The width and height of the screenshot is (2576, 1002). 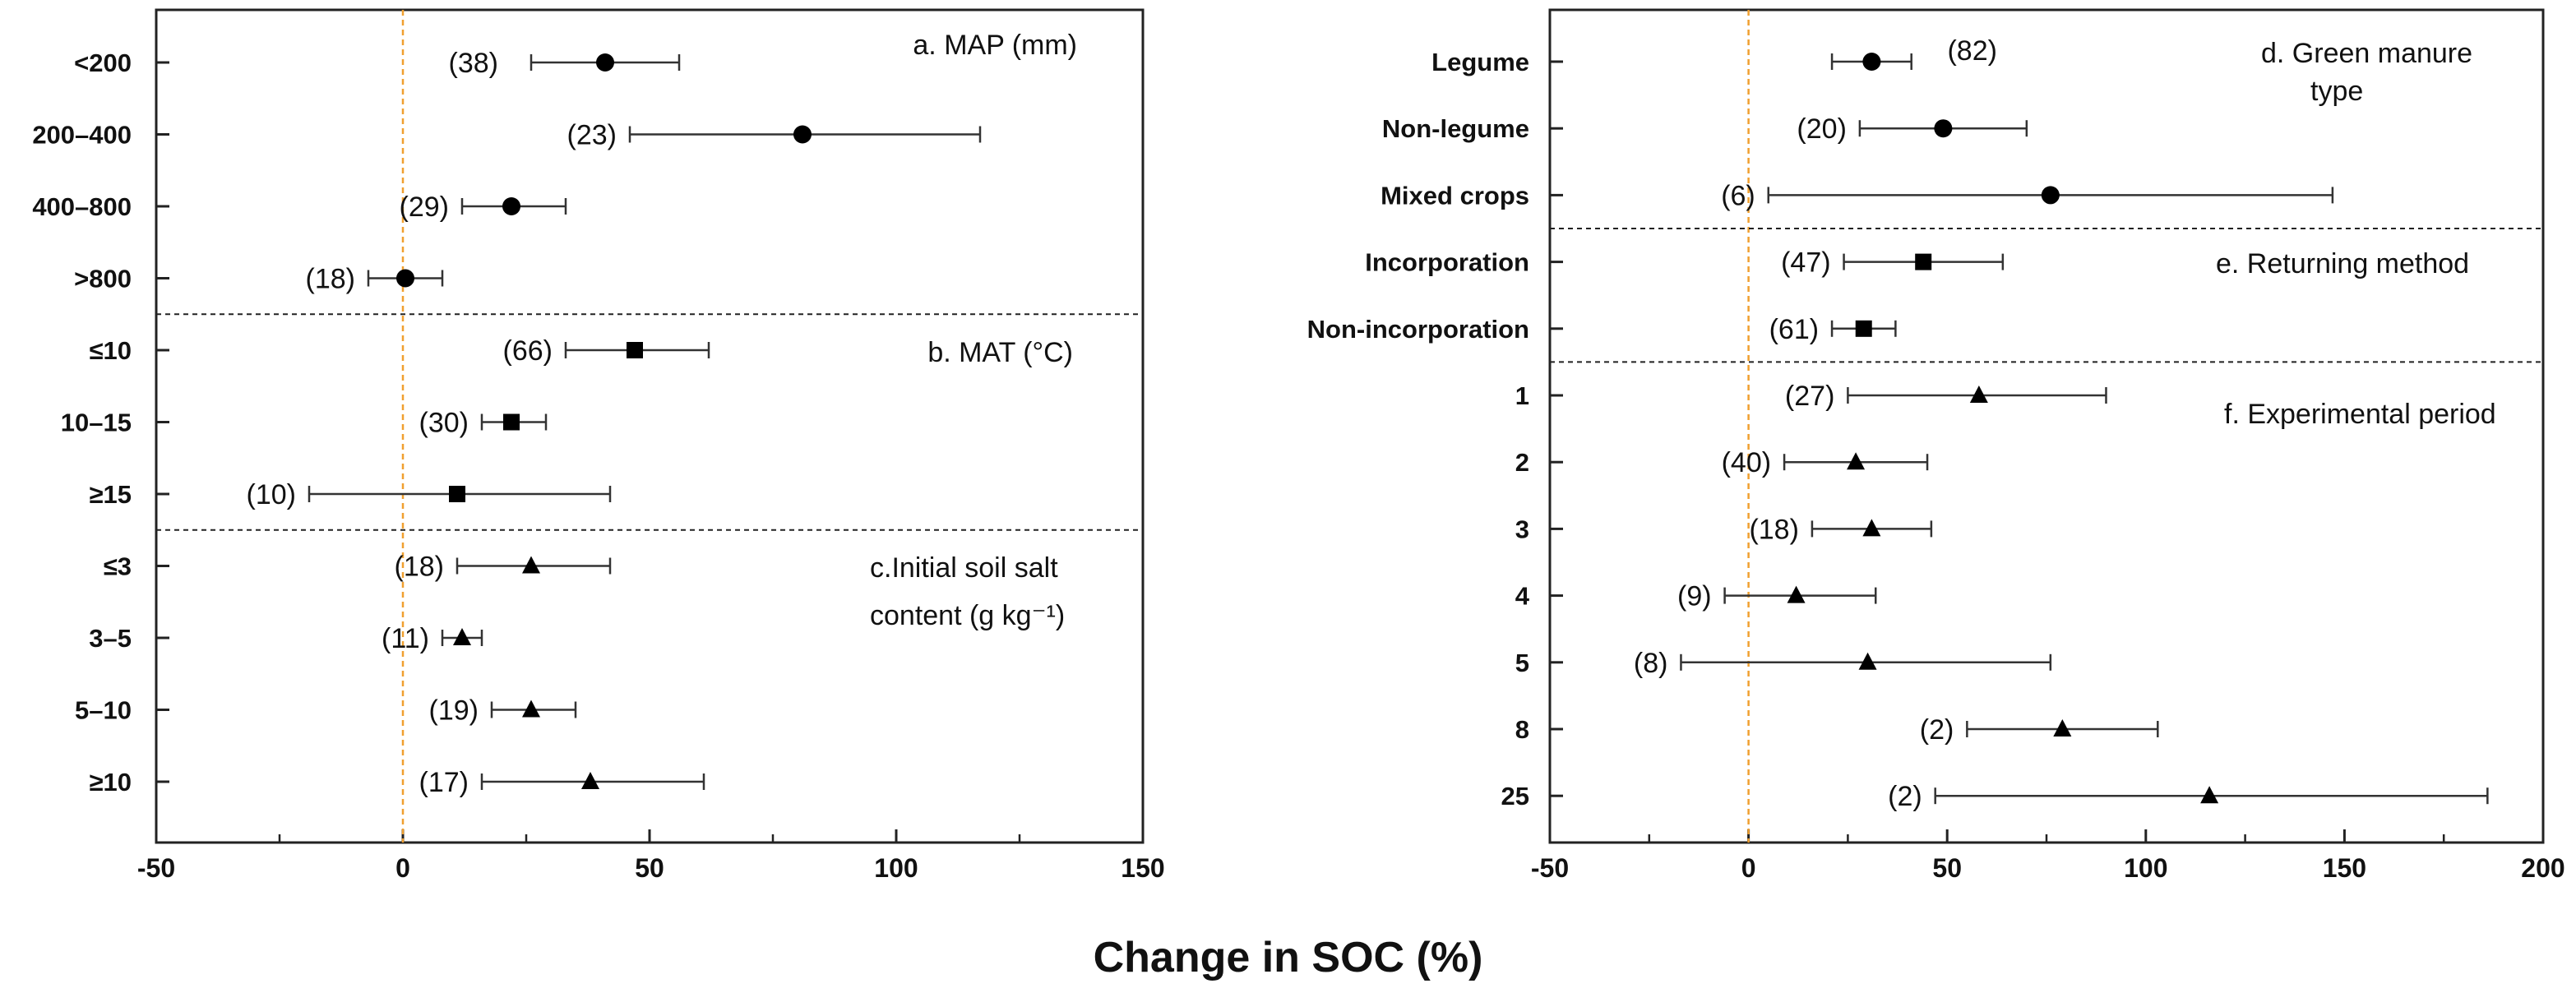 What do you see at coordinates (111, 350) in the screenshot?
I see `y-tick-label: ≤10` at bounding box center [111, 350].